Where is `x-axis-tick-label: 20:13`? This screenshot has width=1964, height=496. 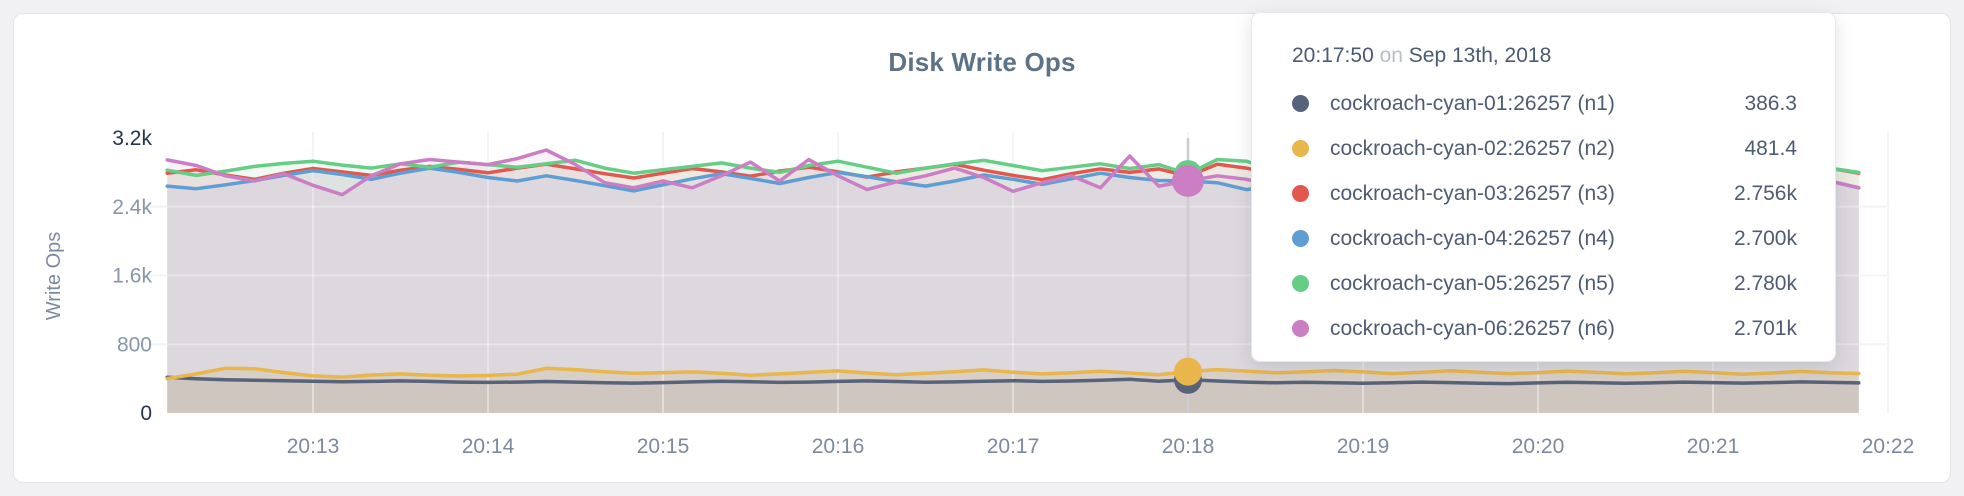
x-axis-tick-label: 20:13 is located at coordinates (313, 446).